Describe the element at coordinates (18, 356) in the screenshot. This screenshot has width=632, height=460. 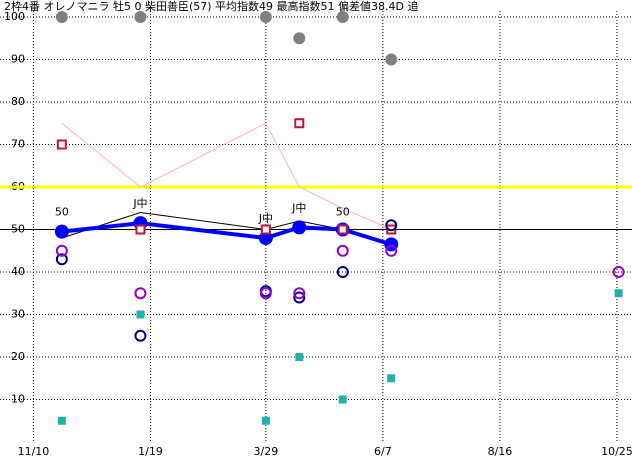
I see `y-tick-label: 20` at that location.